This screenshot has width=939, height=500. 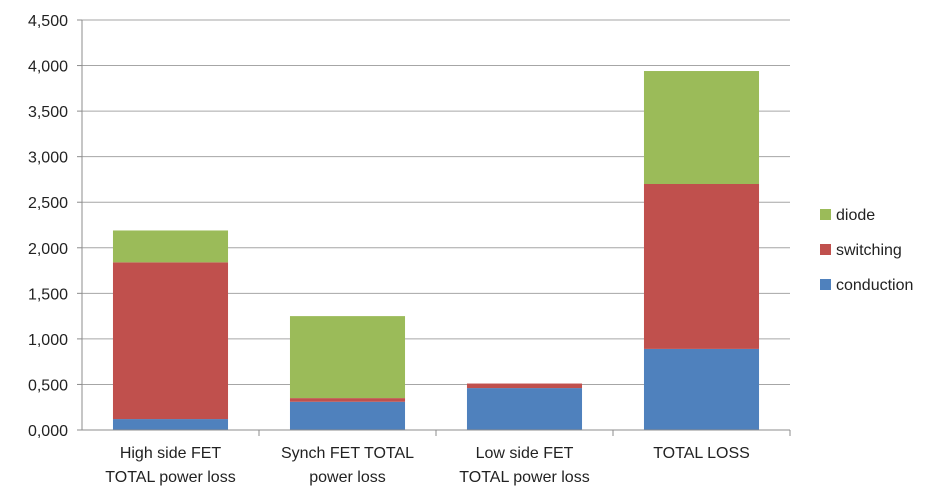 What do you see at coordinates (171, 453) in the screenshot?
I see `x-tick-label: High side FET` at bounding box center [171, 453].